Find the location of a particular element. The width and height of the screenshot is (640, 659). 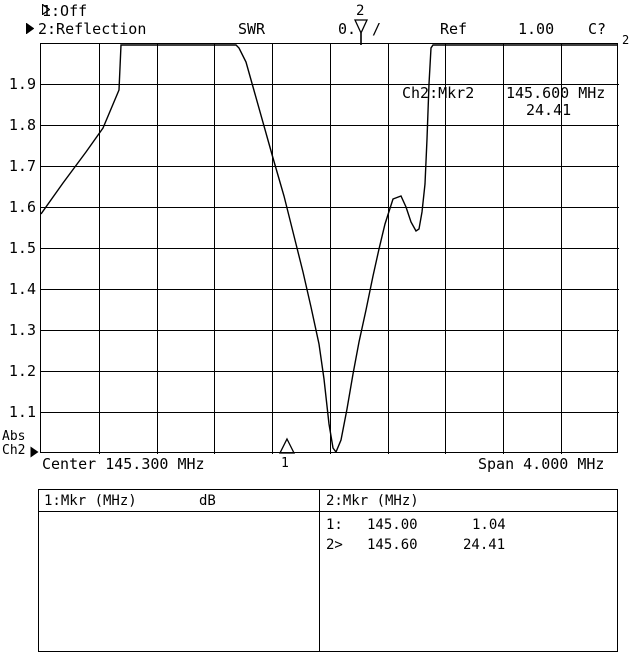

marker-readout-box: Ch2:Mkr2 145.600 MHz 24.41 is located at coordinates (507, 102).